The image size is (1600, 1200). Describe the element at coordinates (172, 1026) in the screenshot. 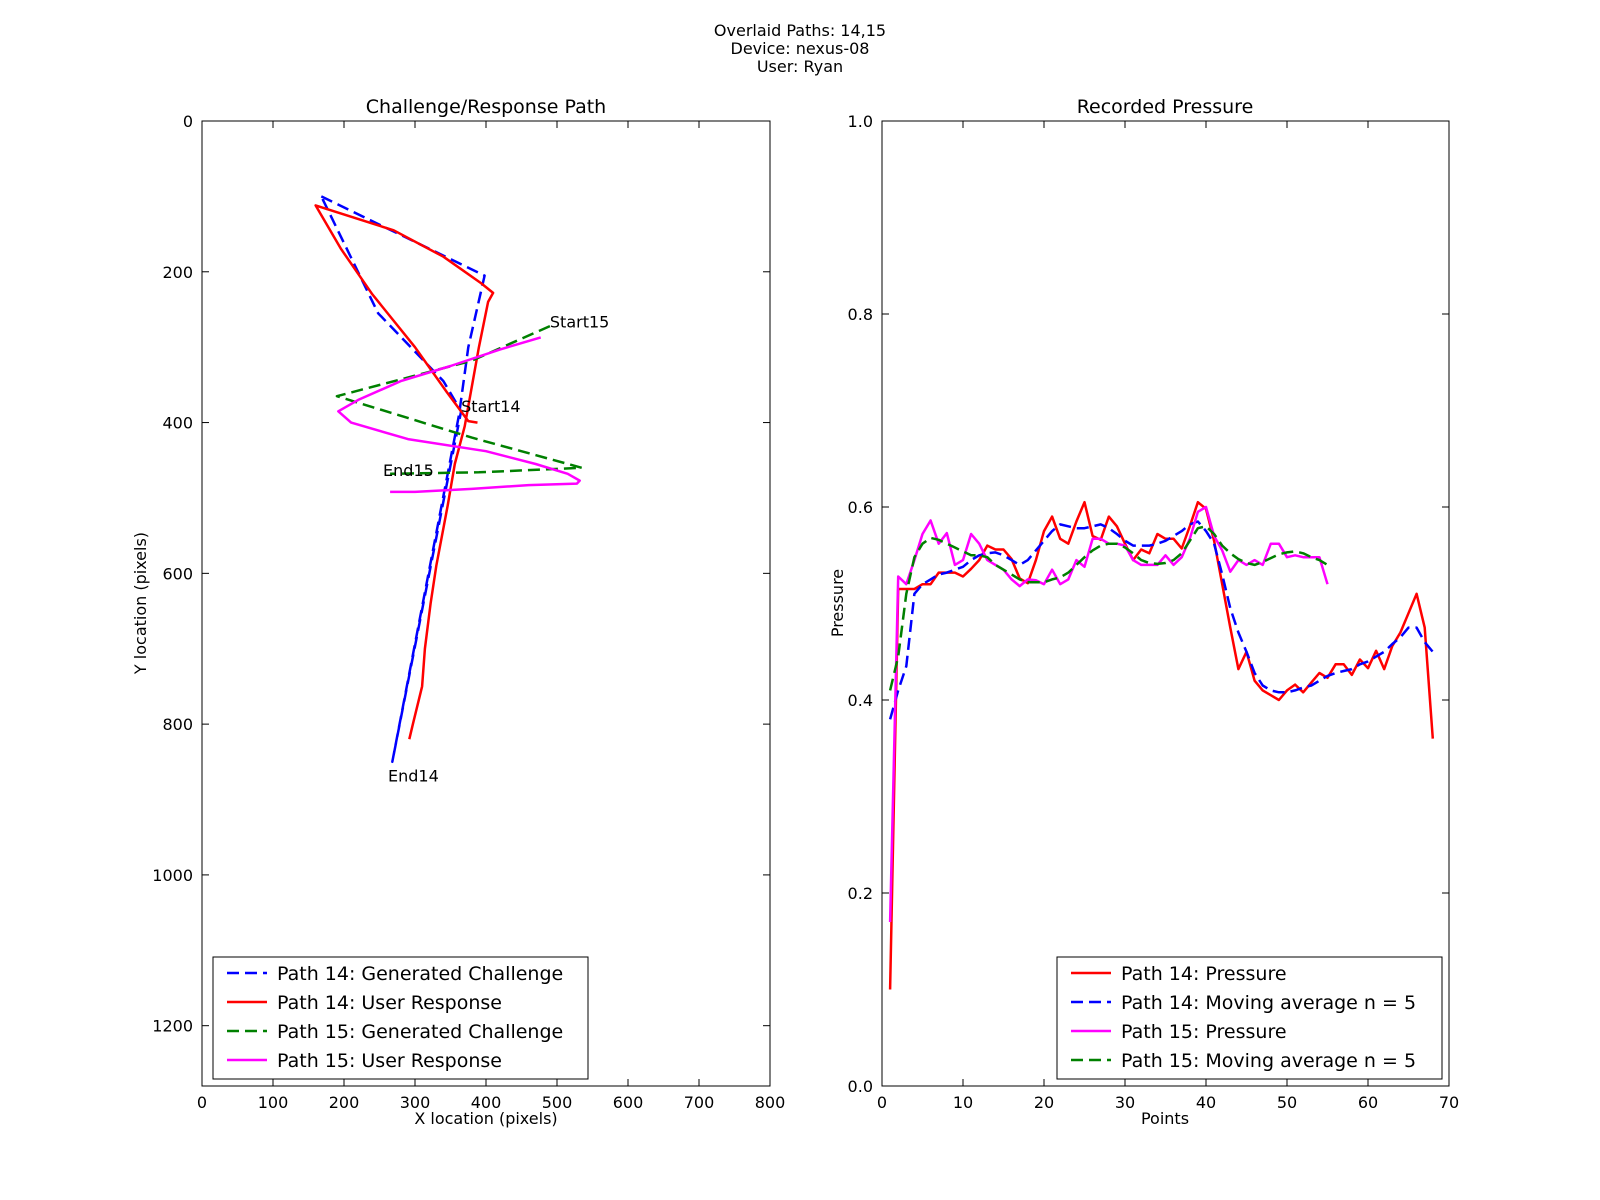

I see `y-tick-label: 1200` at that location.